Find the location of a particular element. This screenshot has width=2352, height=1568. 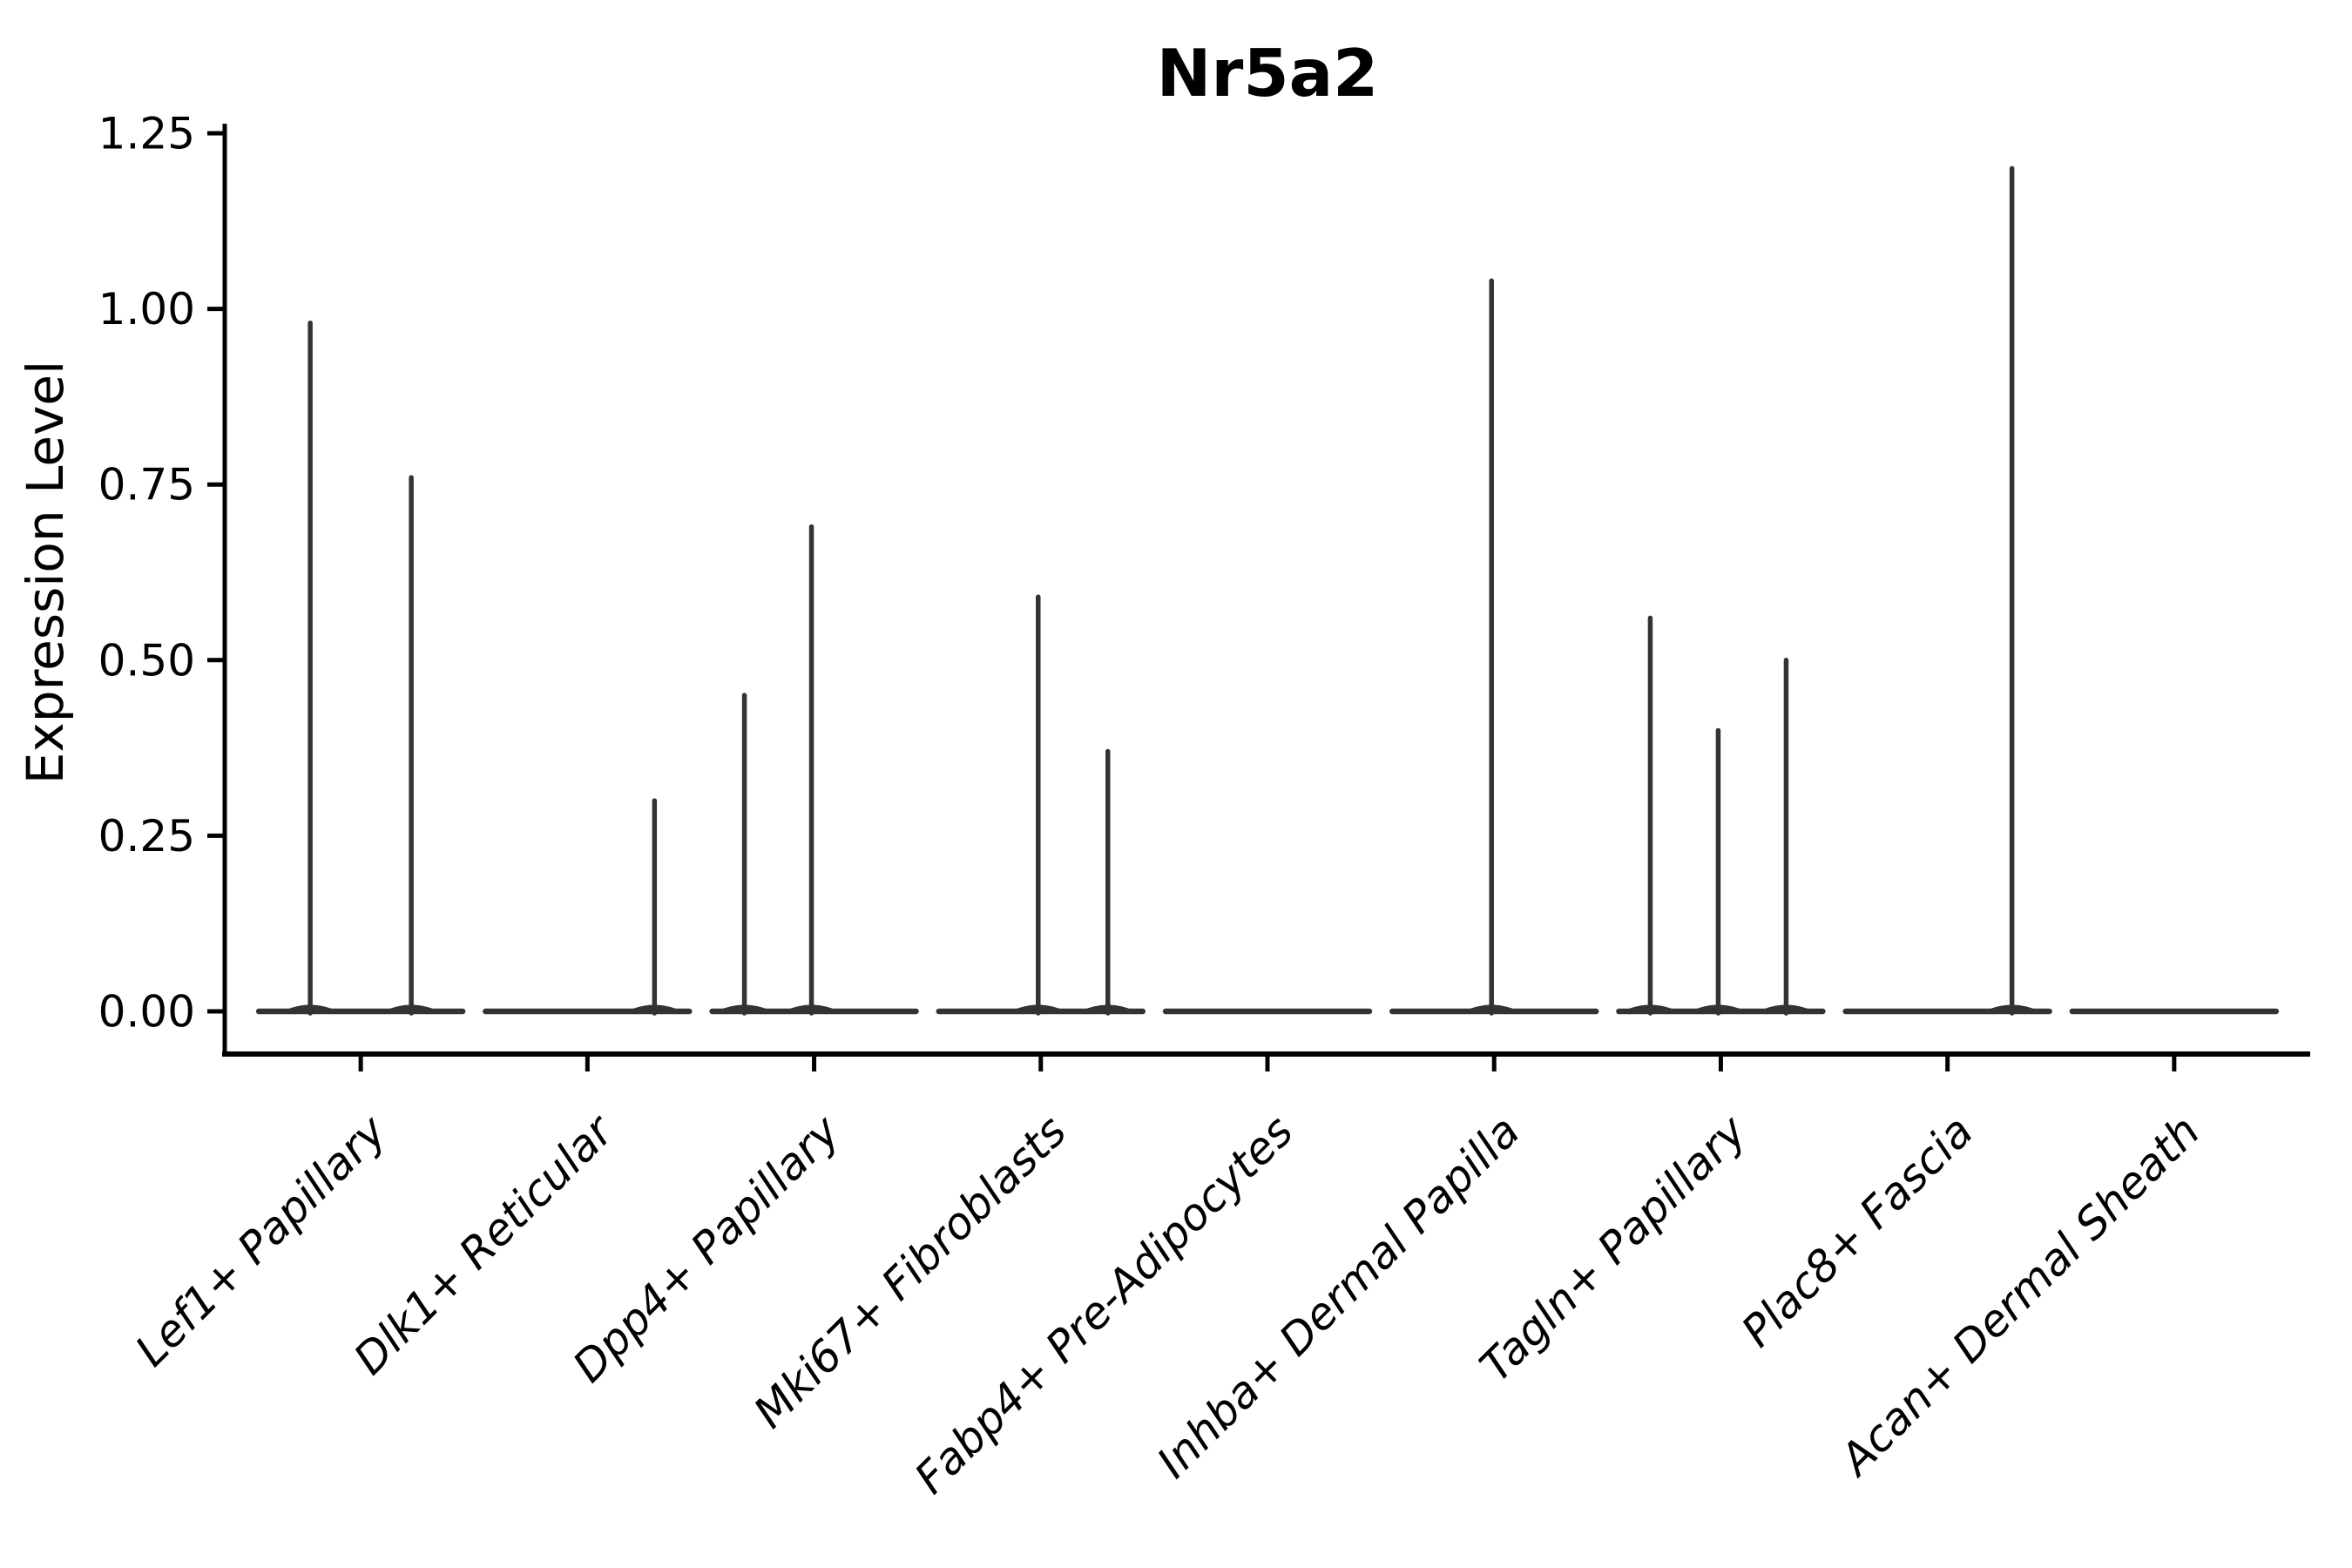

x-tick-label: Fabp4+ Pre-Adipocytes is located at coordinates (1104, 1304).